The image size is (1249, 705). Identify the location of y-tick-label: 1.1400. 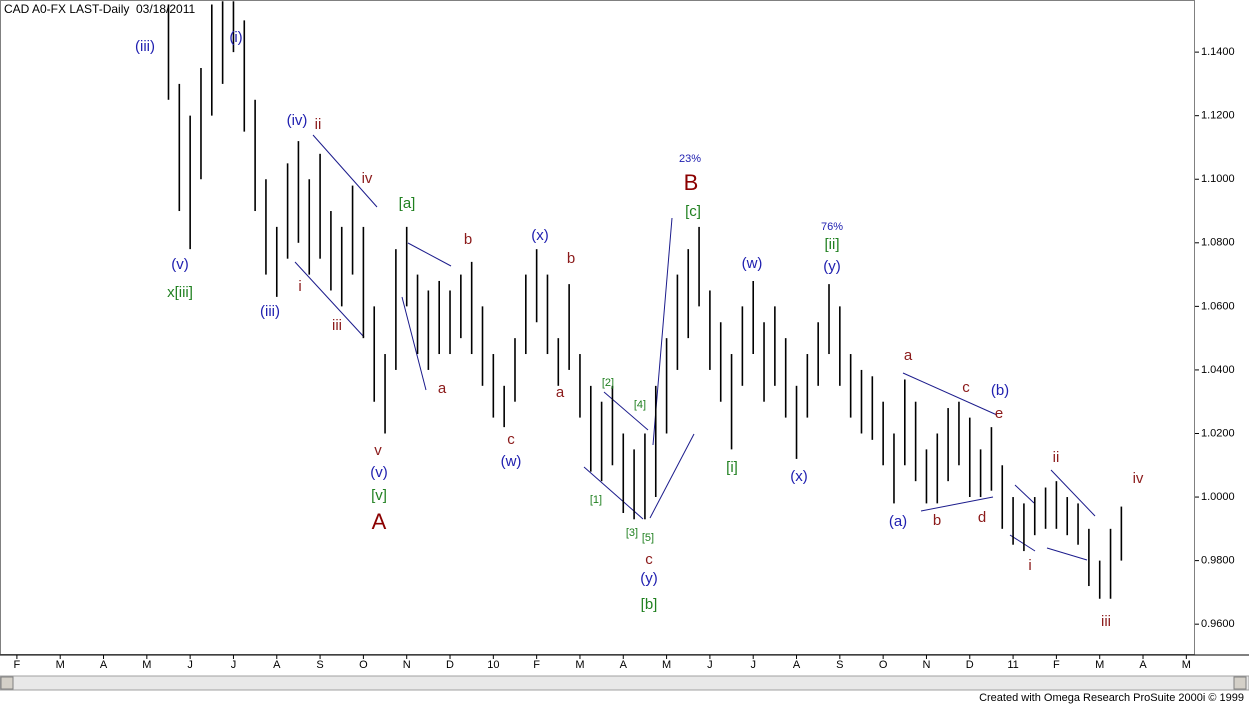
(1218, 52).